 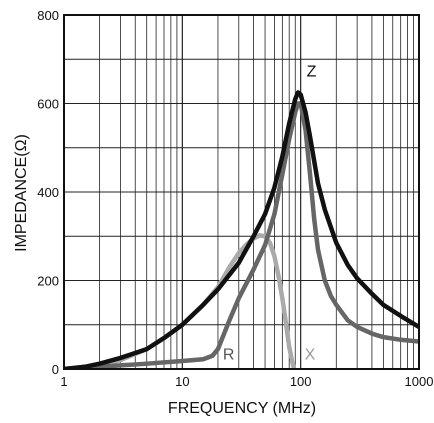 What do you see at coordinates (48, 281) in the screenshot?
I see `y-tick-label: 200` at bounding box center [48, 281].